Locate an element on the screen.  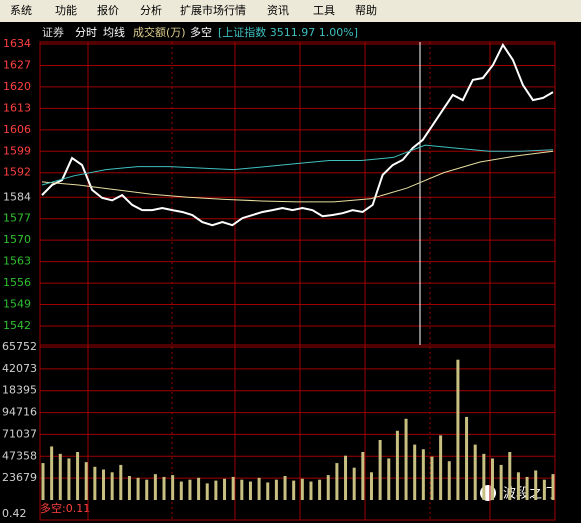
volume-label: 成交额(万) is located at coordinates (159, 32).